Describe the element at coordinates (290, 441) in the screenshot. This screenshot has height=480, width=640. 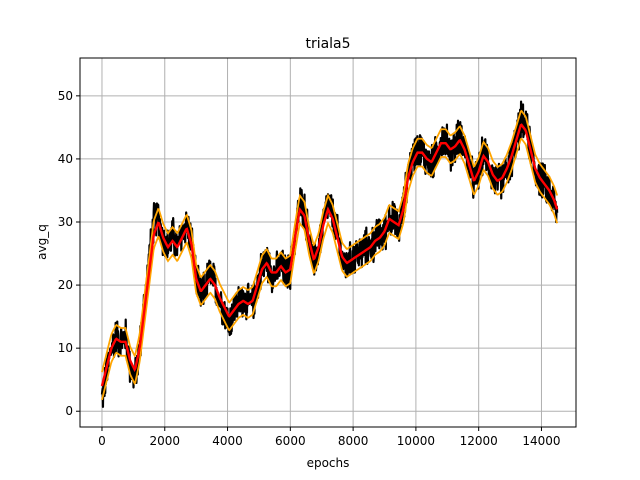
I see `x-tick-label: 6000` at that location.